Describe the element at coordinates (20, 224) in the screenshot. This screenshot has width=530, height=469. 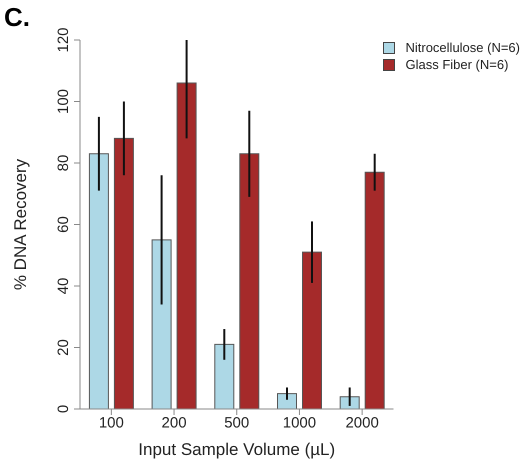
I see `y-axis-title: % DNA Recovery` at that location.